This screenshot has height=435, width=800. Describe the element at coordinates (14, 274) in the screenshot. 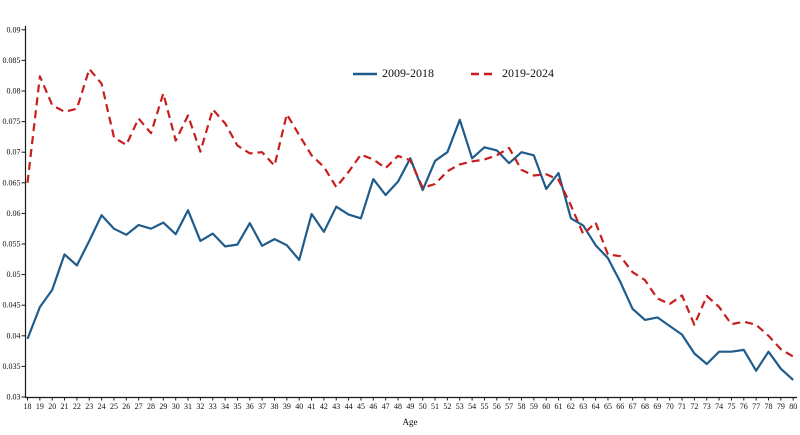

I see `y-tick-label: 0.05` at that location.